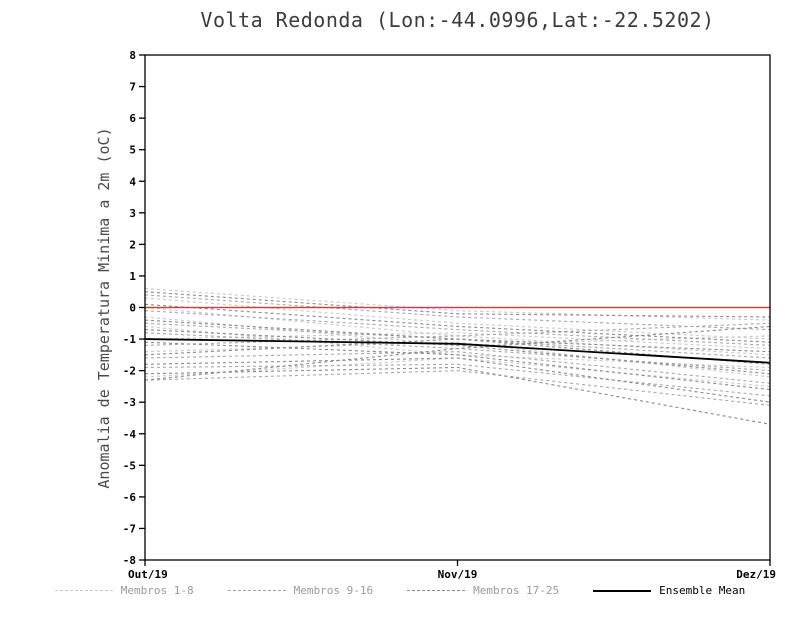  I want to click on svg-text: -2, so click(129, 371).